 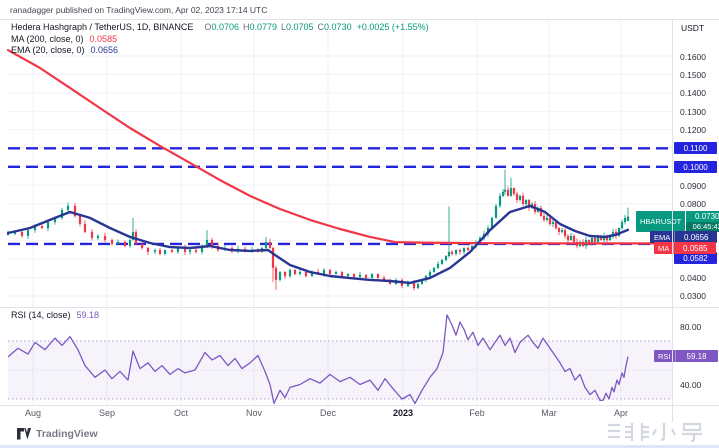 What do you see at coordinates (41, 315) in the screenshot?
I see `rsi-label: RSI (14, close)` at bounding box center [41, 315].